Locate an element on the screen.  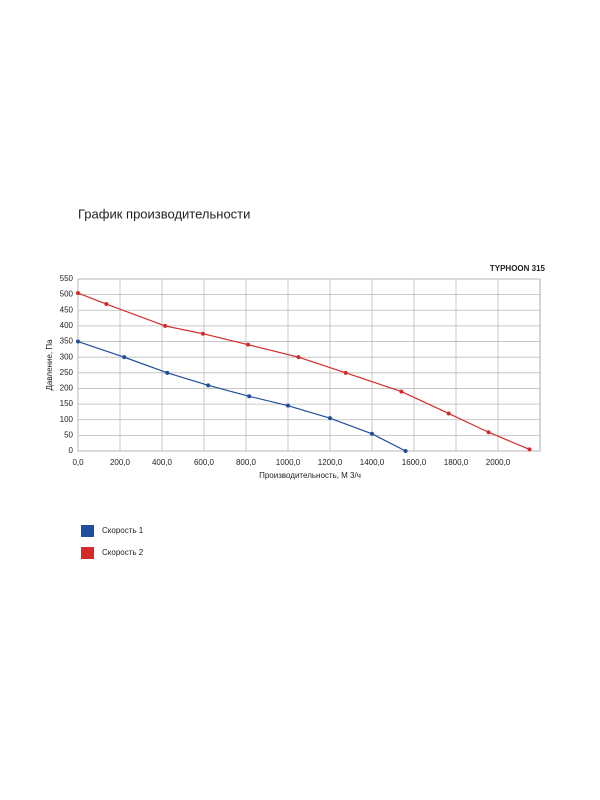
y-tick-label: 300 is located at coordinates (67, 356).